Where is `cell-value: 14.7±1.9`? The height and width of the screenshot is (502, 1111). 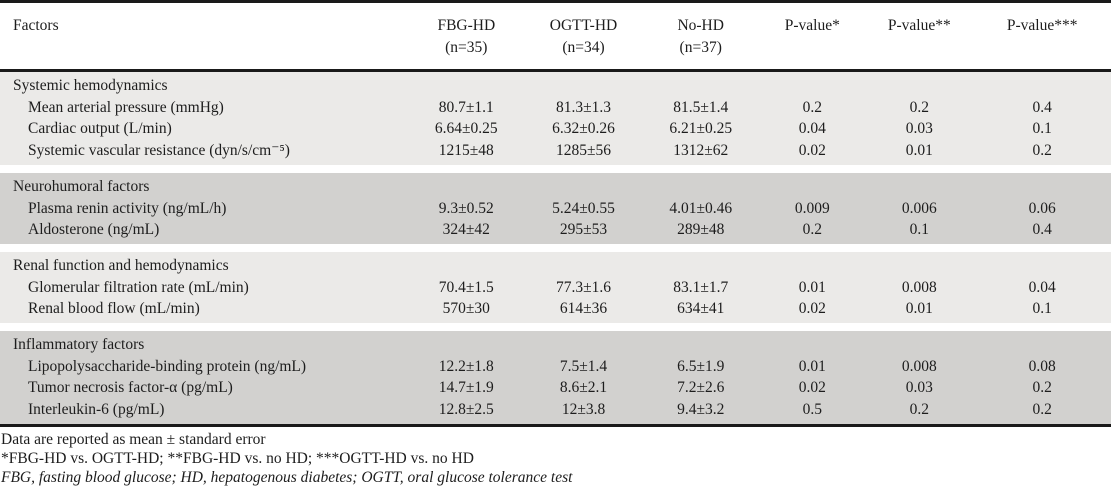
cell-value: 14.7±1.9 is located at coordinates (466, 388).